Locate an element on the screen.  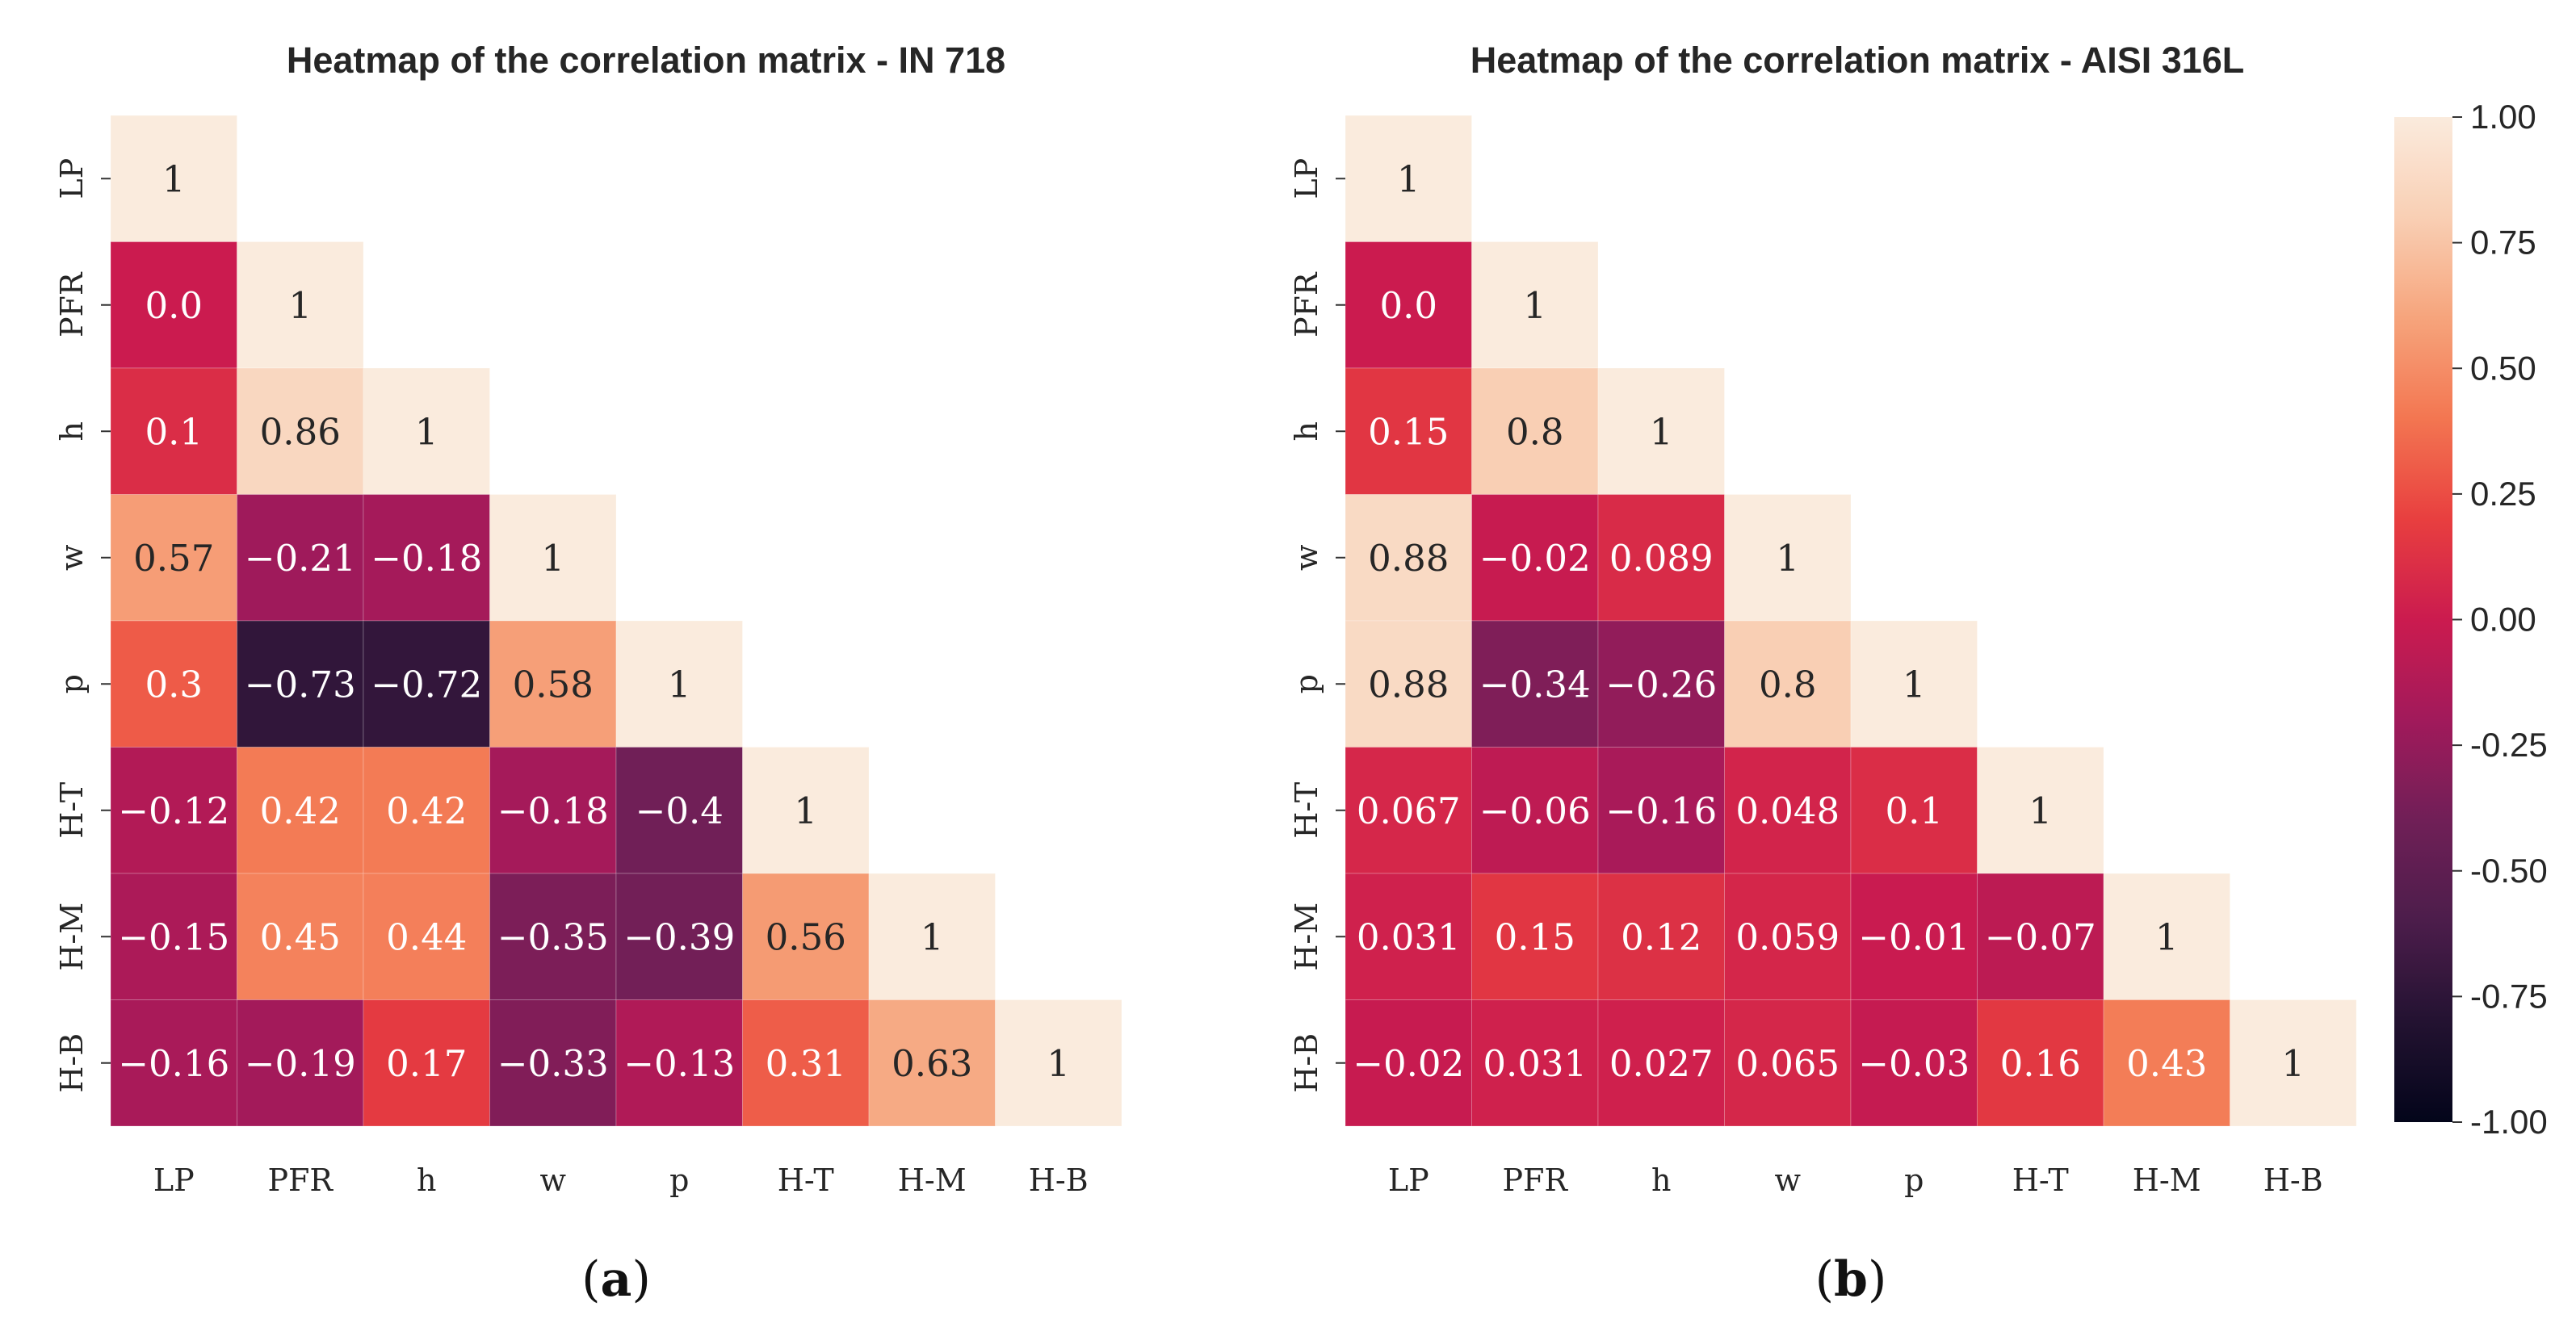
heatmap-cell-H-M-H-M is located at coordinates (932, 936).